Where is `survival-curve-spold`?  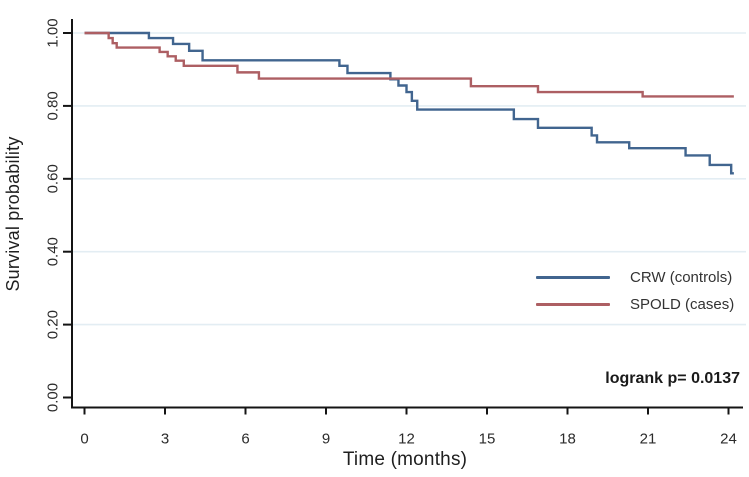
survival-curve-spold is located at coordinates (409, 64).